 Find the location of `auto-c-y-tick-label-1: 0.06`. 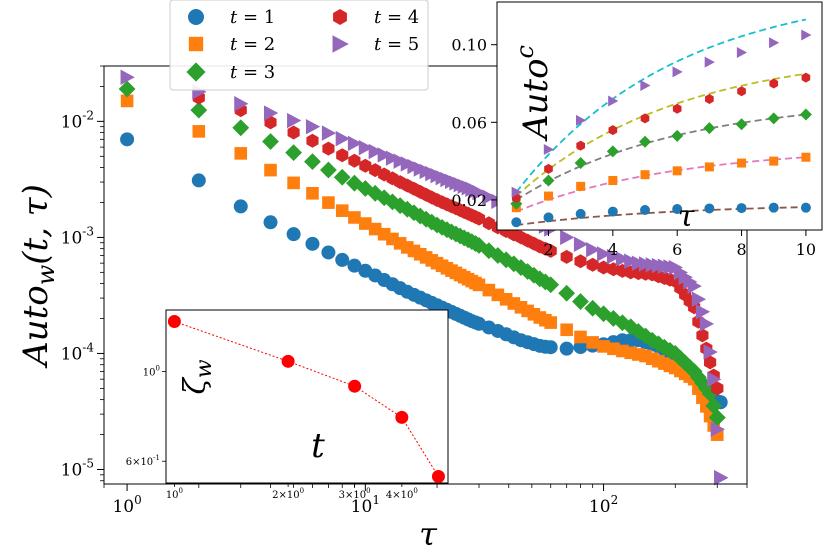

auto-c-y-tick-label-1: 0.06 is located at coordinates (469, 122).